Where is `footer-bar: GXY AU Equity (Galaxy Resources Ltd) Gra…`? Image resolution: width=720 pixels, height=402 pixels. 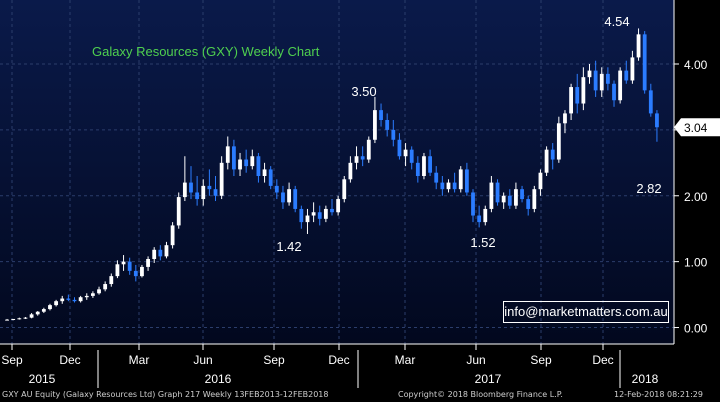 footer-bar: GXY AU Equity (Galaxy Resources Ltd) Gra… is located at coordinates (360, 395).